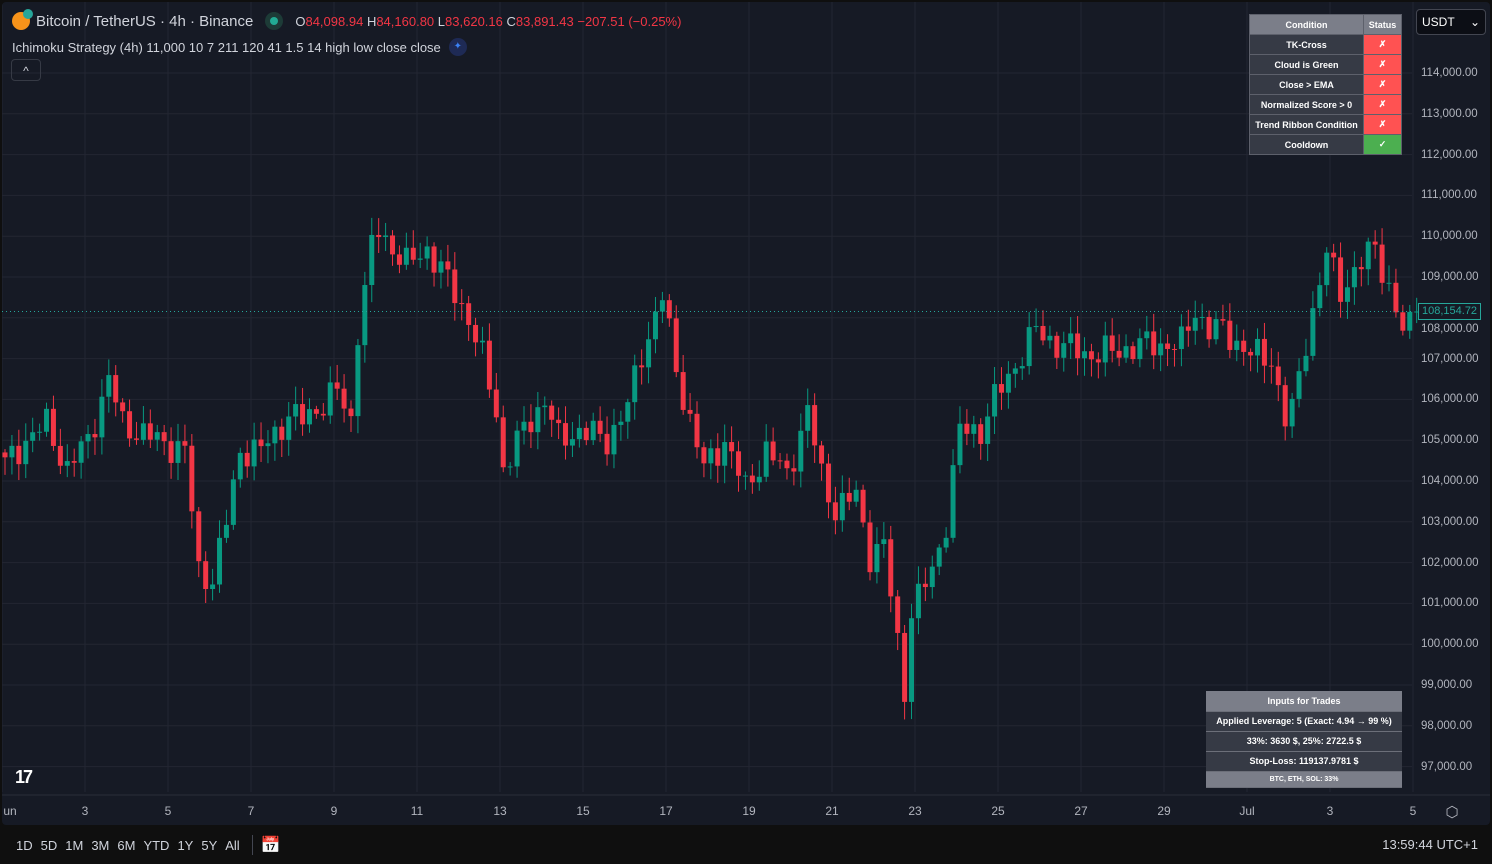 This screenshot has width=1492, height=864. I want to click on currency-select: USDT ⌄, so click(1451, 22).